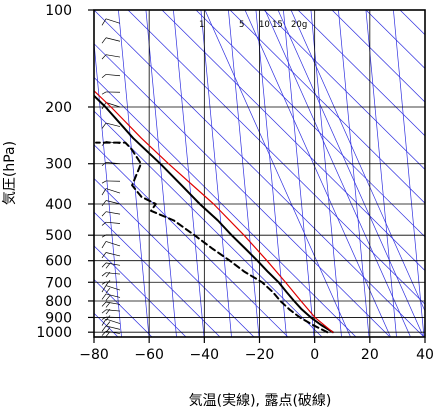 Image resolution: width=435 pixels, height=416 pixels. Describe the element at coordinates (241, 25) in the screenshot. I see `mixing-ratio-label: 5` at that location.